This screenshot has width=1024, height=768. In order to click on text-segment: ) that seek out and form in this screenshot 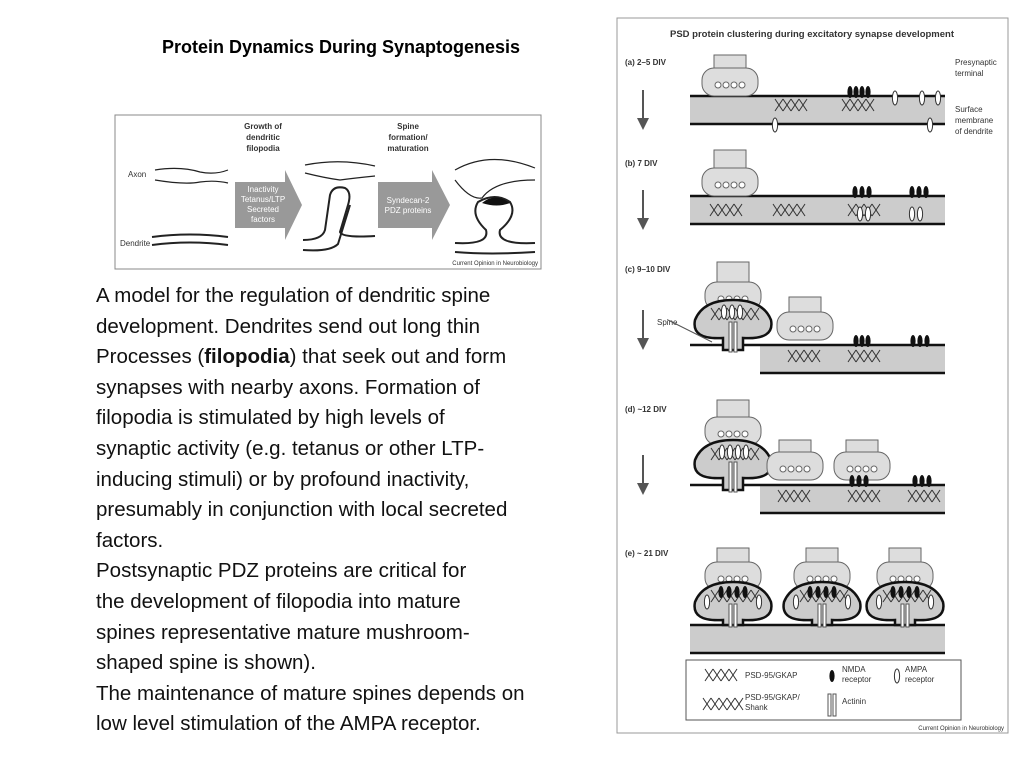, I will do `click(398, 357)`.